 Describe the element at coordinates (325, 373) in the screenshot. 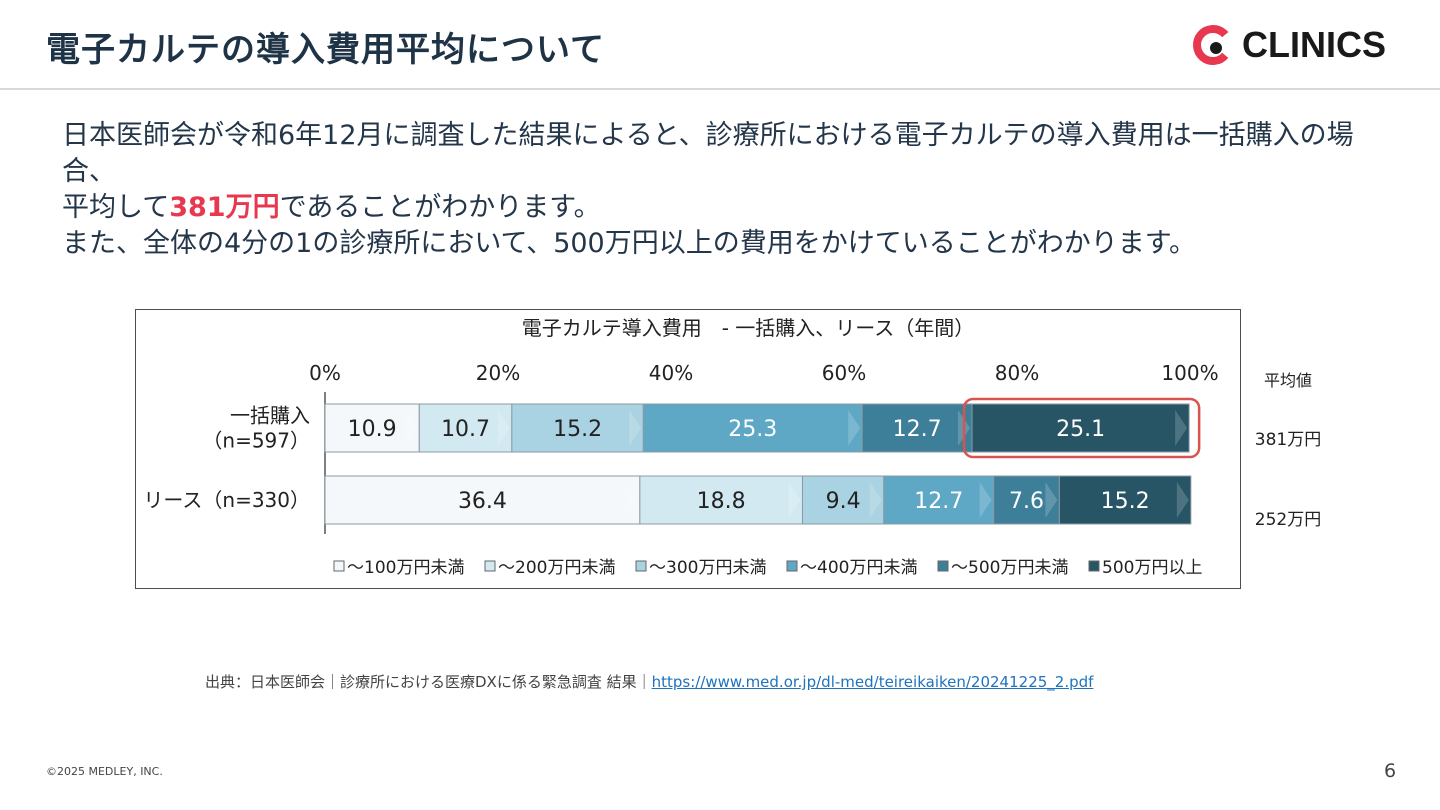

I see `x-tick-label: 0%` at that location.